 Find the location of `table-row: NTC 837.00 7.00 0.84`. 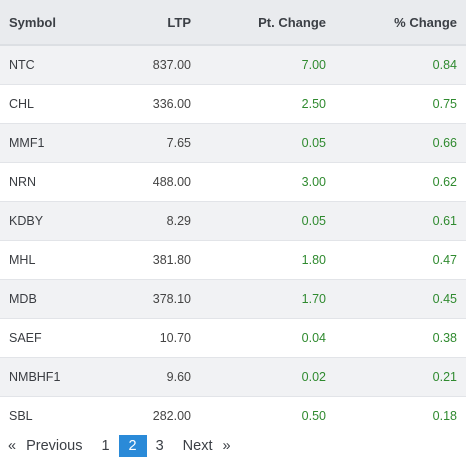

table-row: NTC 837.00 7.00 0.84 is located at coordinates (233, 64).